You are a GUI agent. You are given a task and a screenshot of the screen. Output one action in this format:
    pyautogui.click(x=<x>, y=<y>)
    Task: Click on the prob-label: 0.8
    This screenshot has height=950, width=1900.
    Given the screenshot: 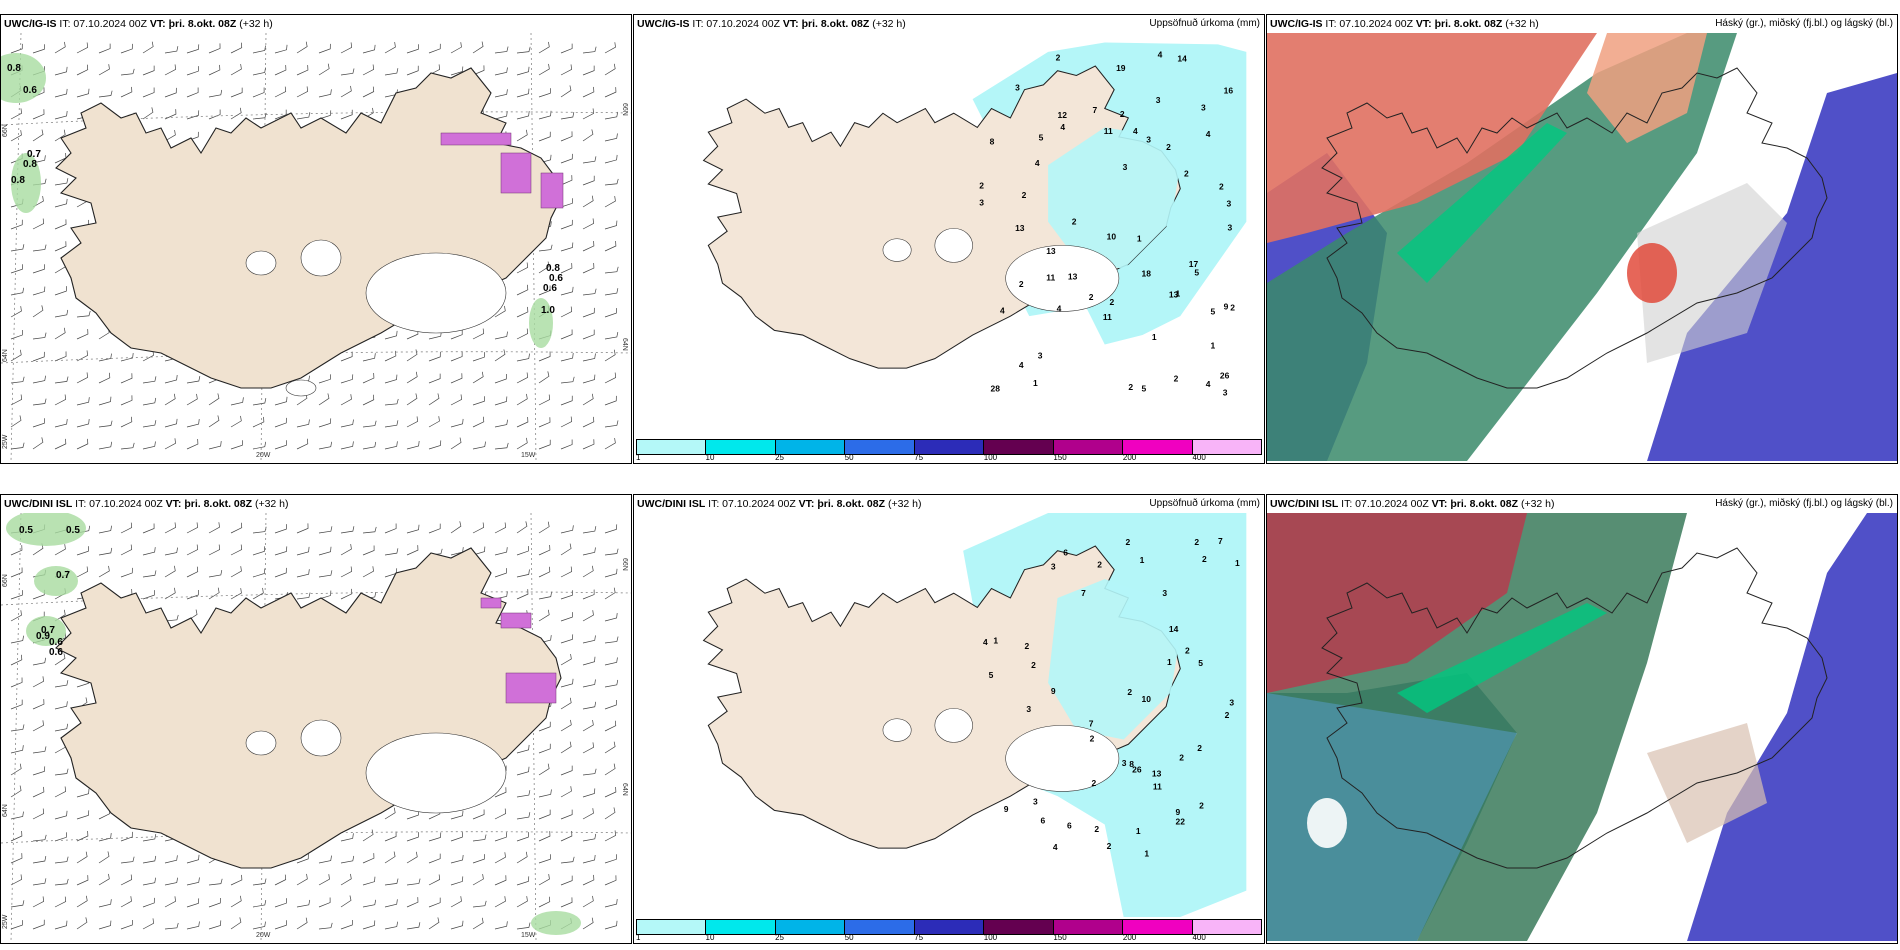 What is the action you would take?
    pyautogui.click(x=30, y=164)
    